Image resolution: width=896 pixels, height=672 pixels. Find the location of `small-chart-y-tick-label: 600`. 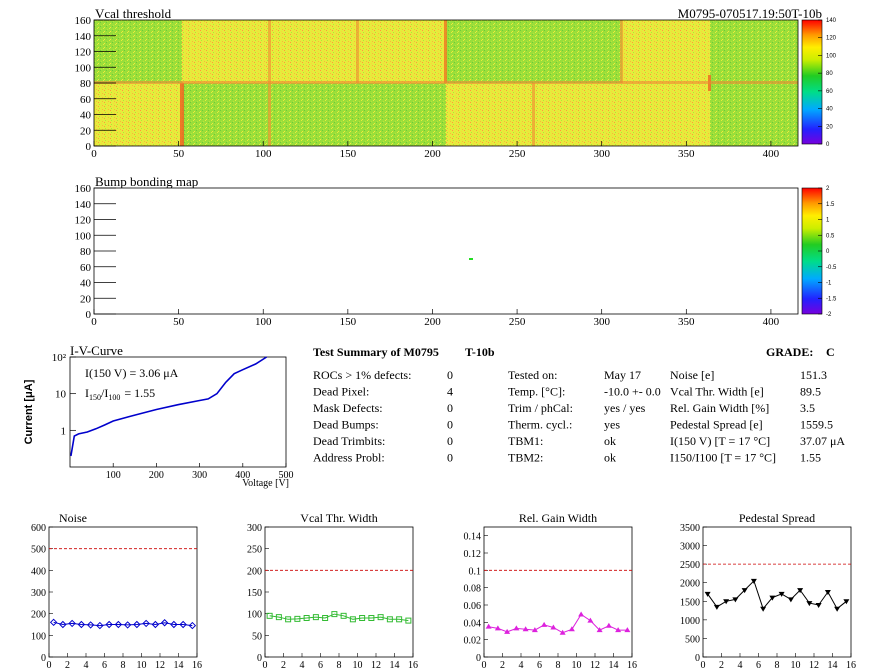

small-chart-y-tick-label: 600 is located at coordinates (38, 528).